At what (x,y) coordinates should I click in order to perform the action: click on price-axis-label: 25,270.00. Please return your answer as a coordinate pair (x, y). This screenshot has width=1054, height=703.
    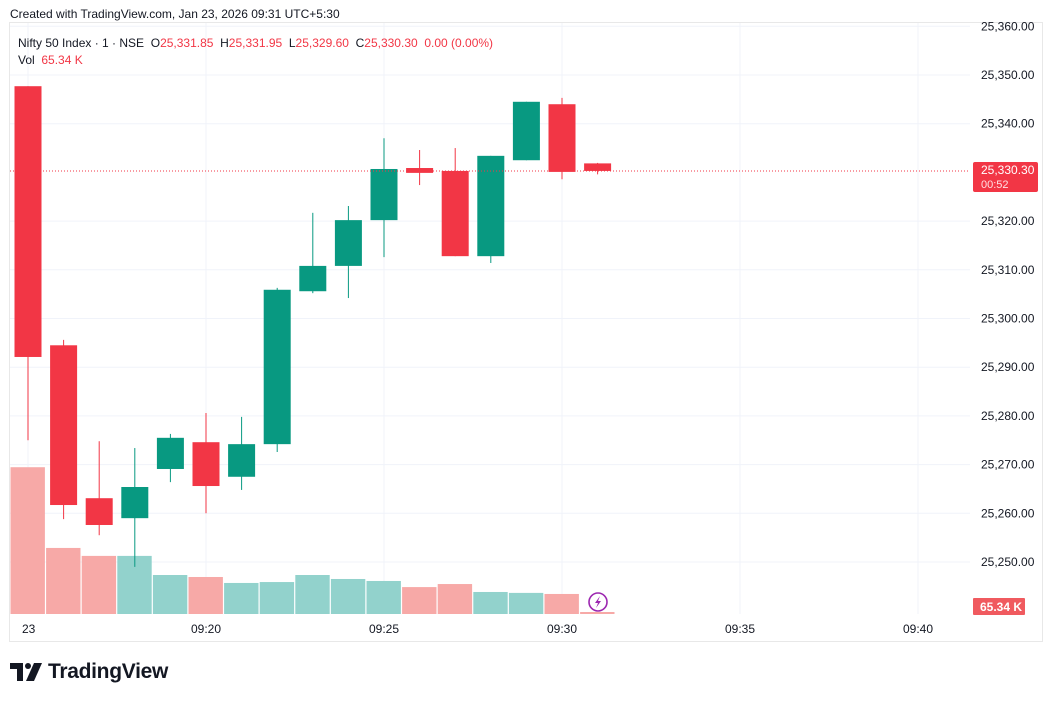
    Looking at the image, I should click on (1008, 465).